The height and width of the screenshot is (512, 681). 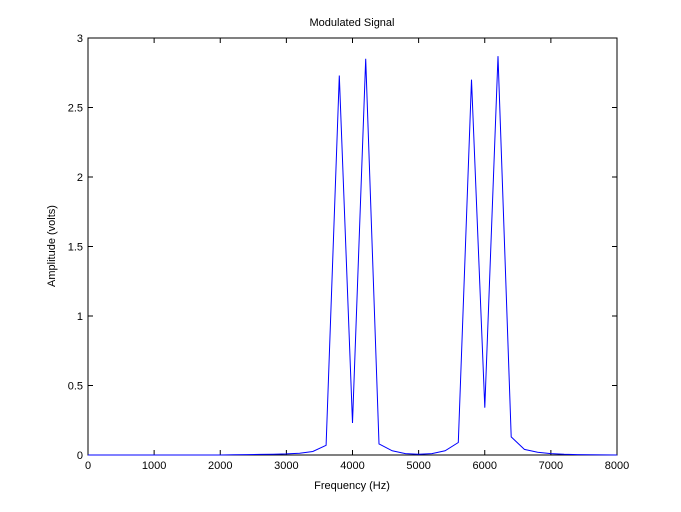 What do you see at coordinates (154, 466) in the screenshot?
I see `x-tick-label: 1000` at bounding box center [154, 466].